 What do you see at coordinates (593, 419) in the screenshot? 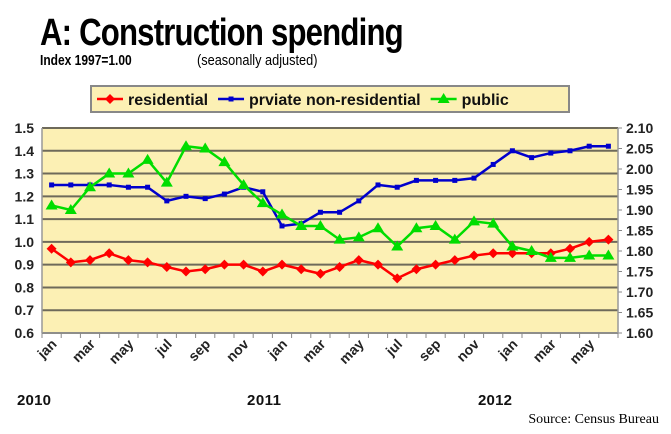
I see `source-note: Source: Census Bureau` at bounding box center [593, 419].